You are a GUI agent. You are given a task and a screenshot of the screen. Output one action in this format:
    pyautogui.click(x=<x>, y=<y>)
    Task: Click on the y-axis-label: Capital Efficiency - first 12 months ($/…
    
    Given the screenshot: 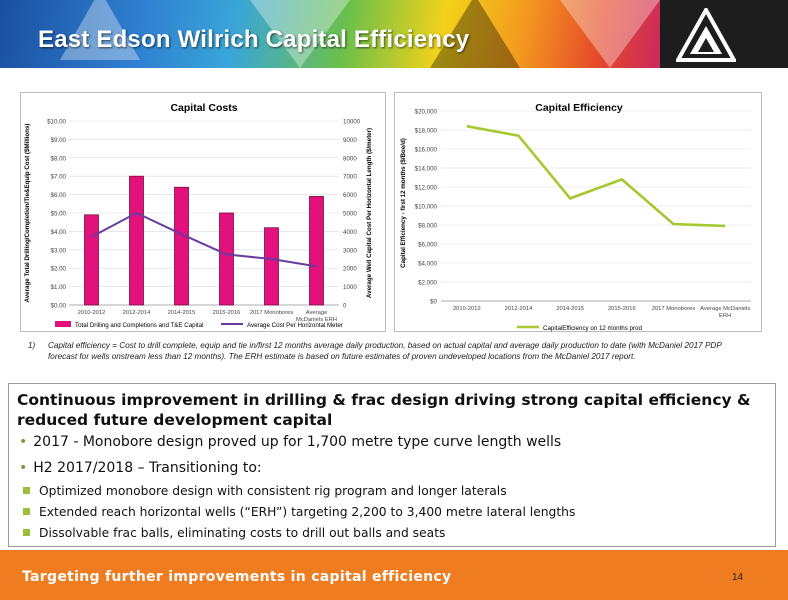 What is the action you would take?
    pyautogui.click(x=403, y=203)
    